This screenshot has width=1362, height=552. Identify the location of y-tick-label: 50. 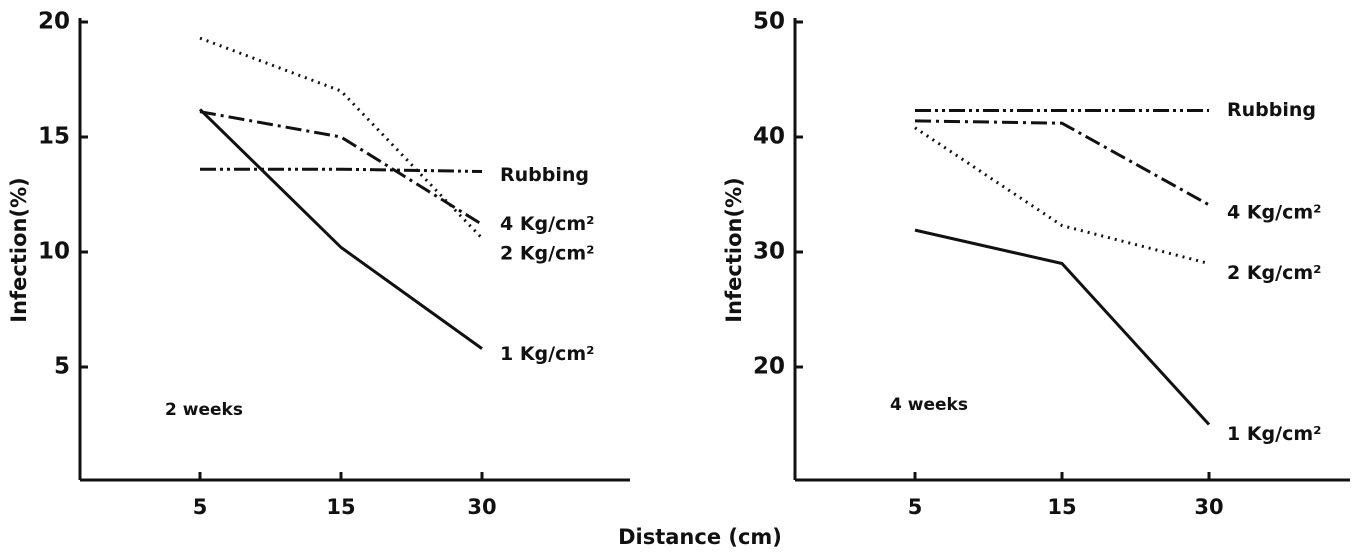
(769, 22).